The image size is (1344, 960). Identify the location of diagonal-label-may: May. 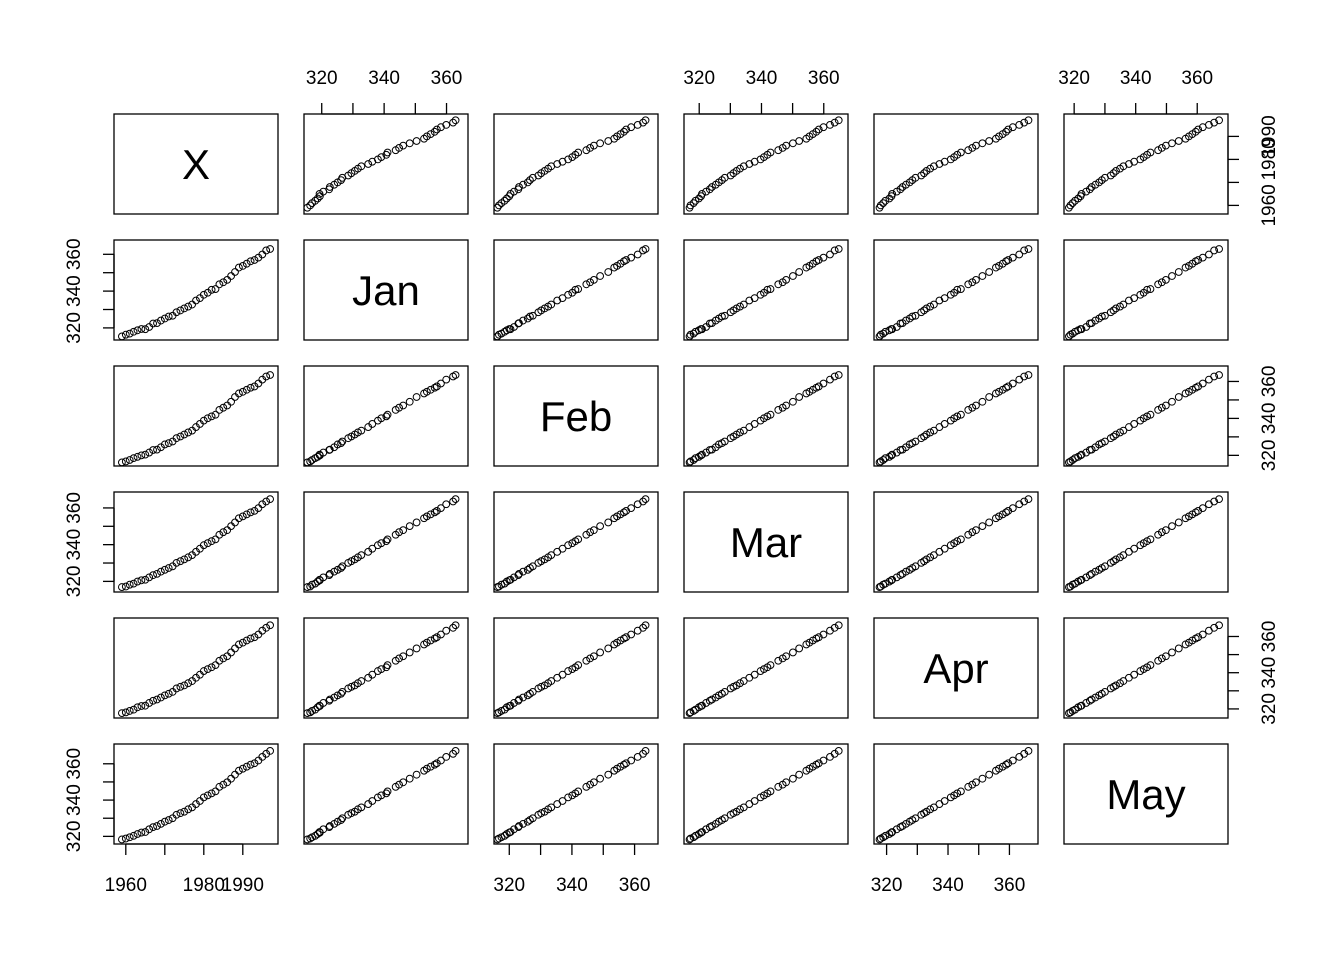
(1145, 794).